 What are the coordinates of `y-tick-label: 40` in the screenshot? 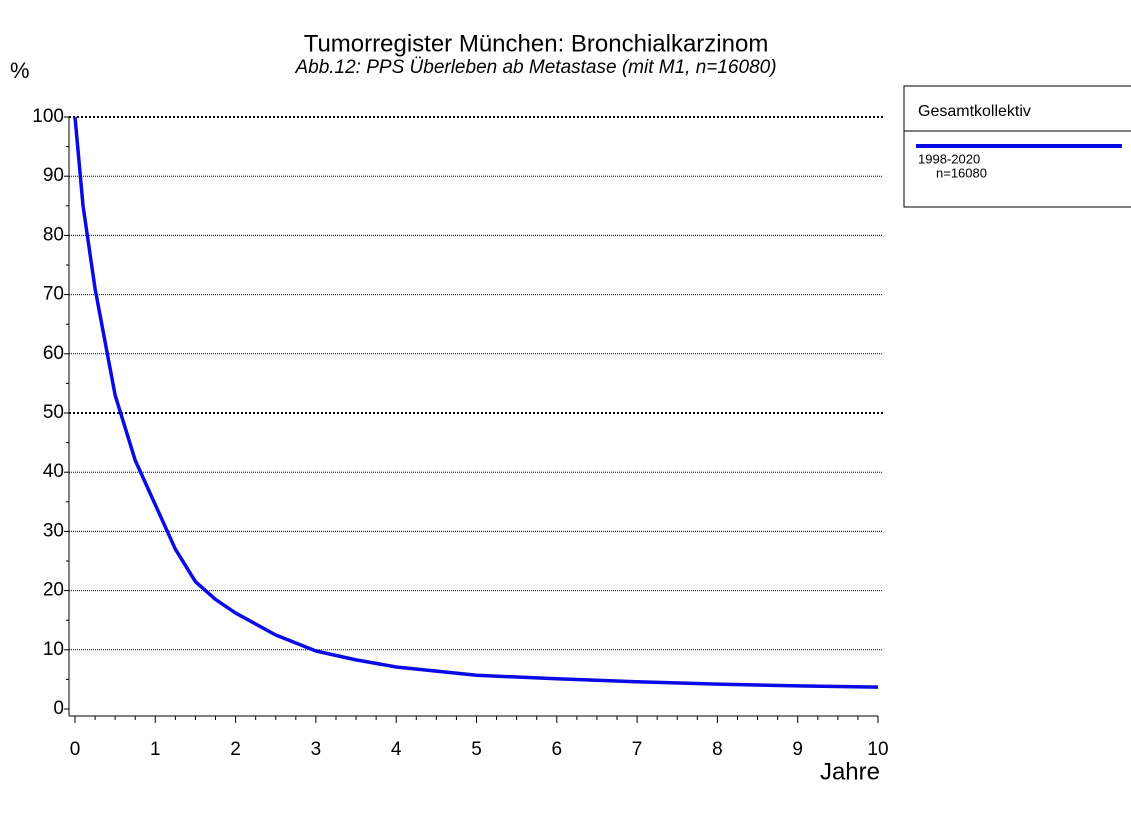 It's located at (53, 471).